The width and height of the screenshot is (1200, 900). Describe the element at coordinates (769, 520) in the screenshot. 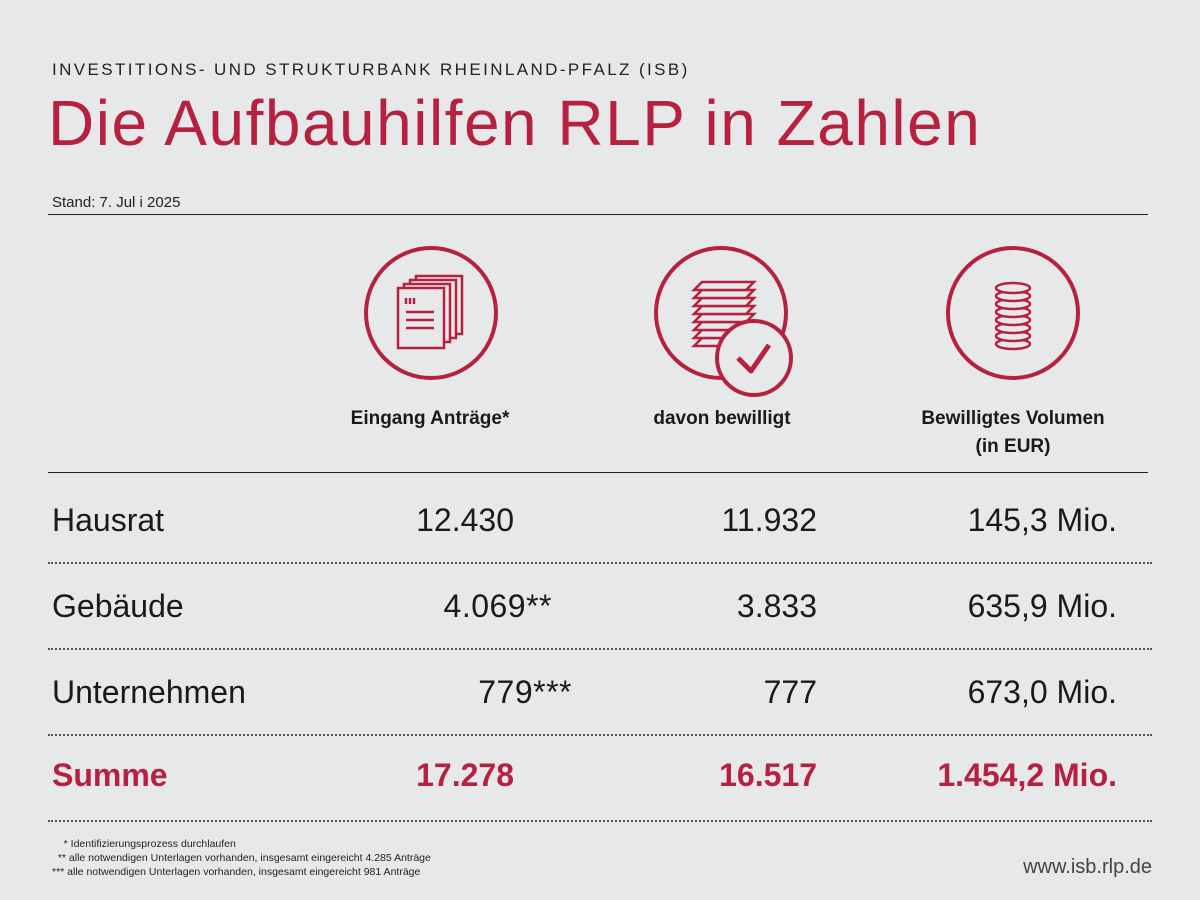

I see `cell-hausrat-bewilligt: 11.932` at that location.